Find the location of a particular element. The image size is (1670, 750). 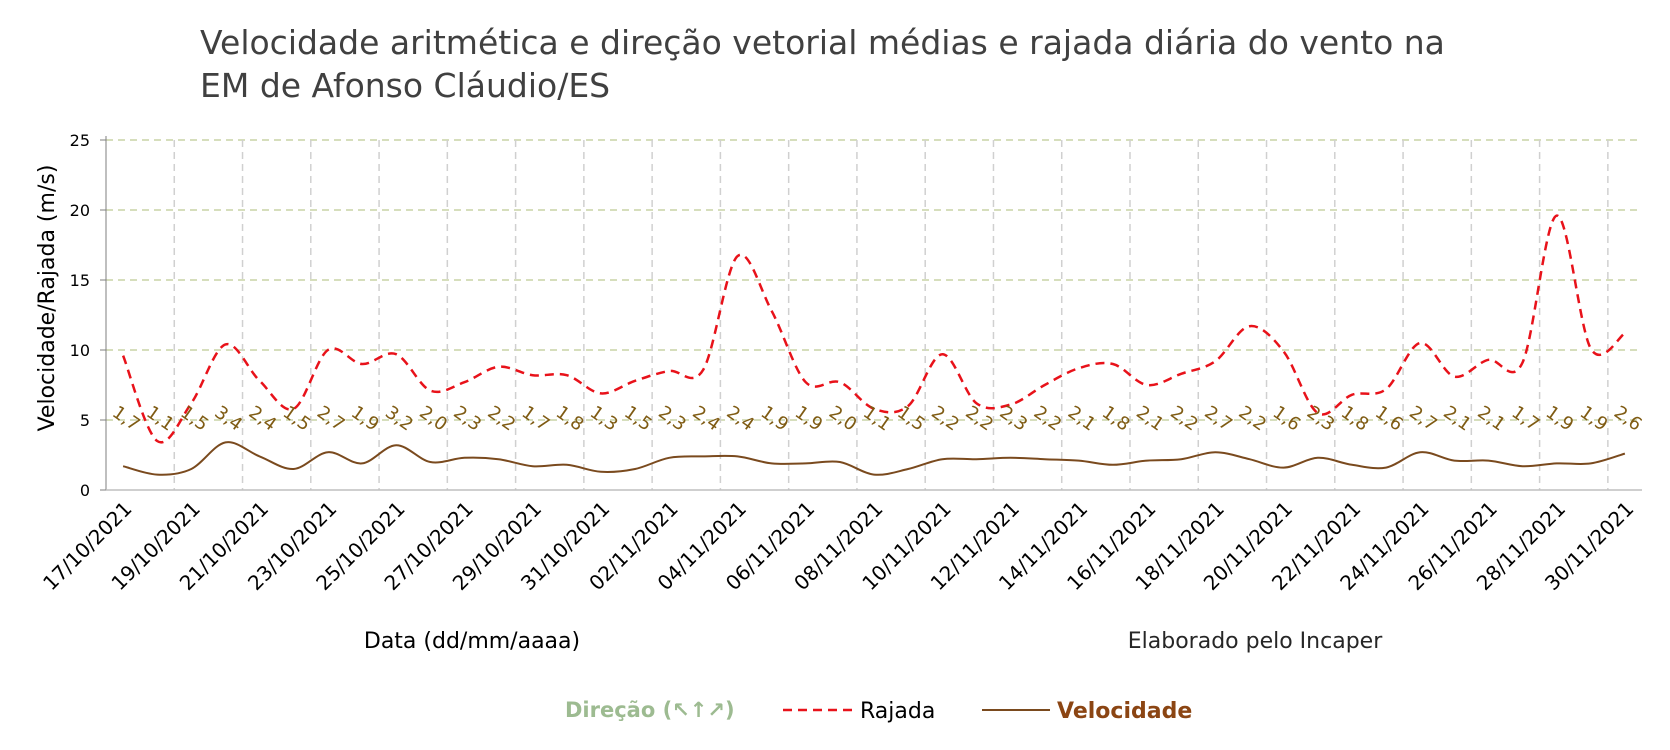

y-tick-label: 25 is located at coordinates (80, 140).